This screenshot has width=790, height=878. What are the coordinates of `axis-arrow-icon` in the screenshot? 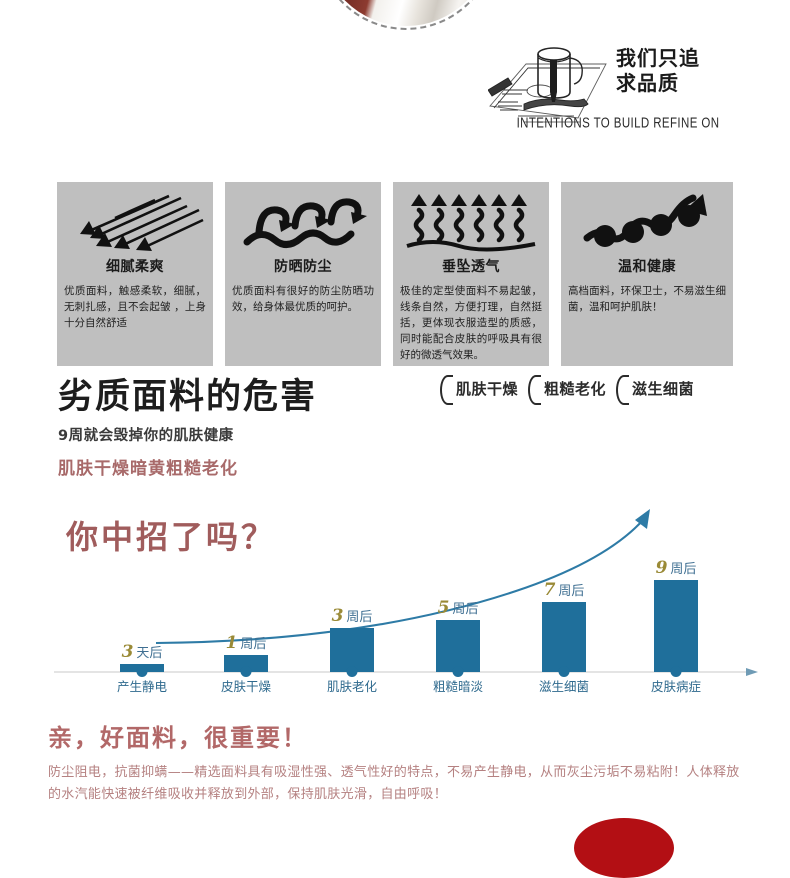 It's located at (752, 672).